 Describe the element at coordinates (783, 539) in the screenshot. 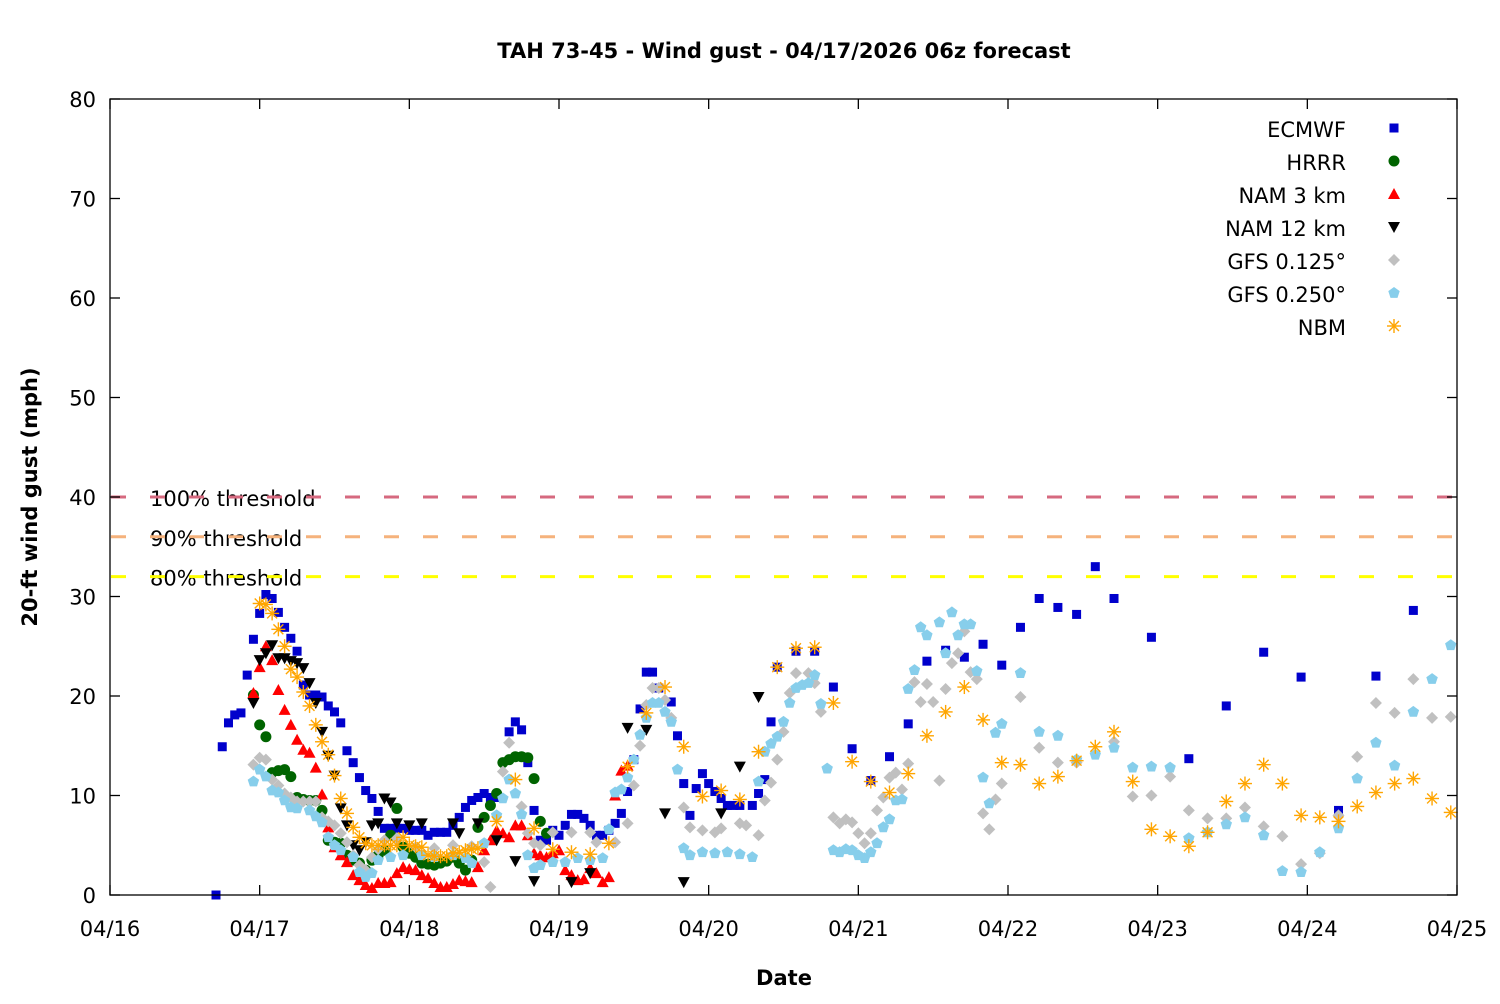

I see `threshold-lines: 100% threshold 90% threshold 80% threshold` at that location.